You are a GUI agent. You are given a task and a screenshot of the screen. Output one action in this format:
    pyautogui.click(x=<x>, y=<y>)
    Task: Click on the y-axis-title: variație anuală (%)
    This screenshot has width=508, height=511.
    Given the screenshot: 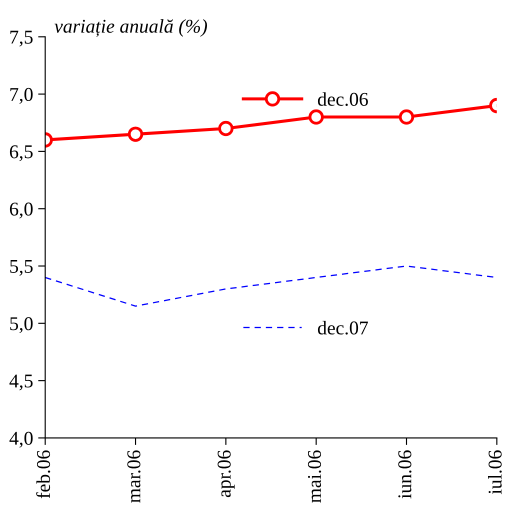 What is the action you would take?
    pyautogui.click(x=131, y=28)
    